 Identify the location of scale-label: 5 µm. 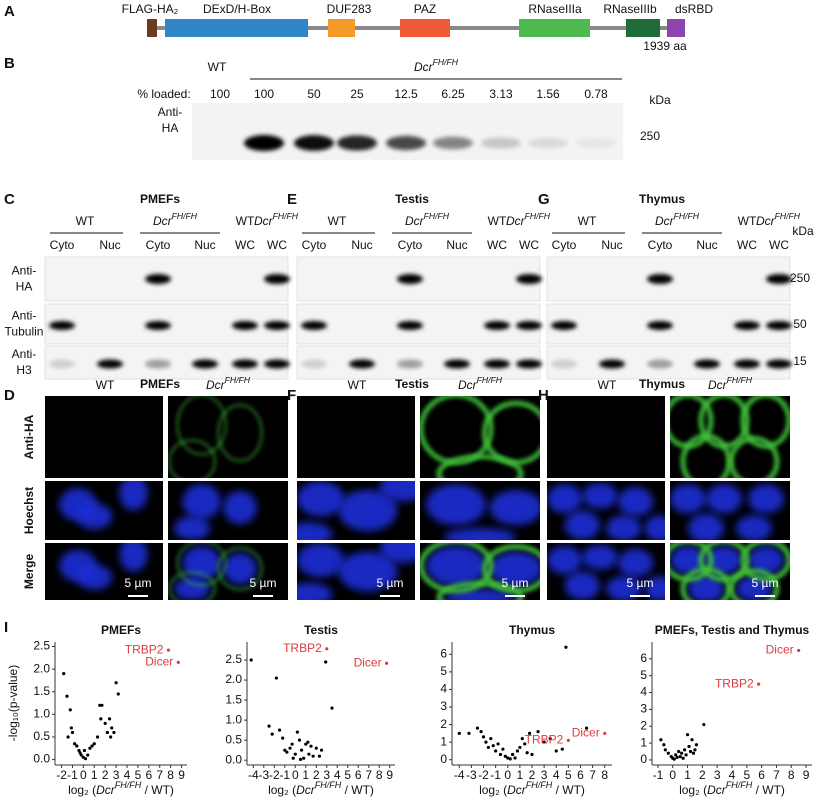
(263, 583).